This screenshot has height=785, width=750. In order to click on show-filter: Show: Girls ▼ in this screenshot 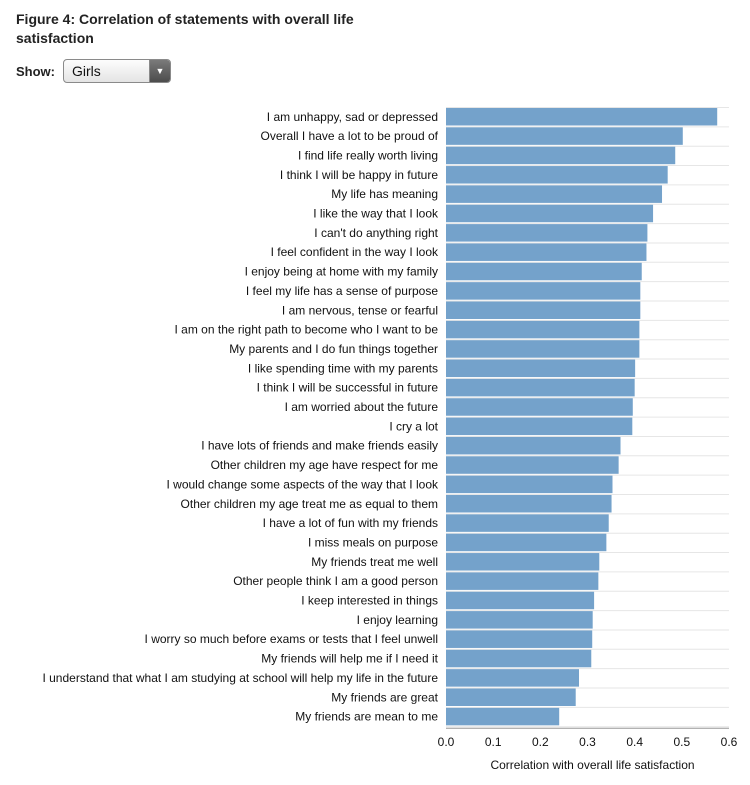, I will do `click(93, 71)`.